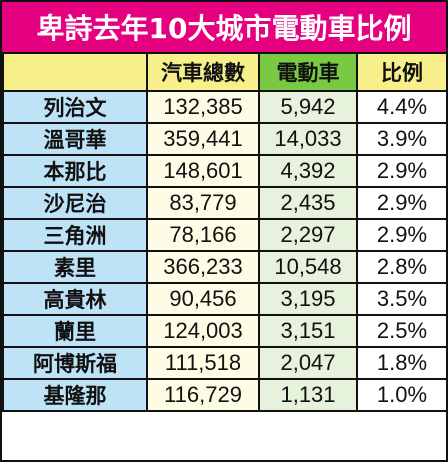 The height and width of the screenshot is (462, 448). I want to click on city-cell: 沙尼治, so click(75, 203).